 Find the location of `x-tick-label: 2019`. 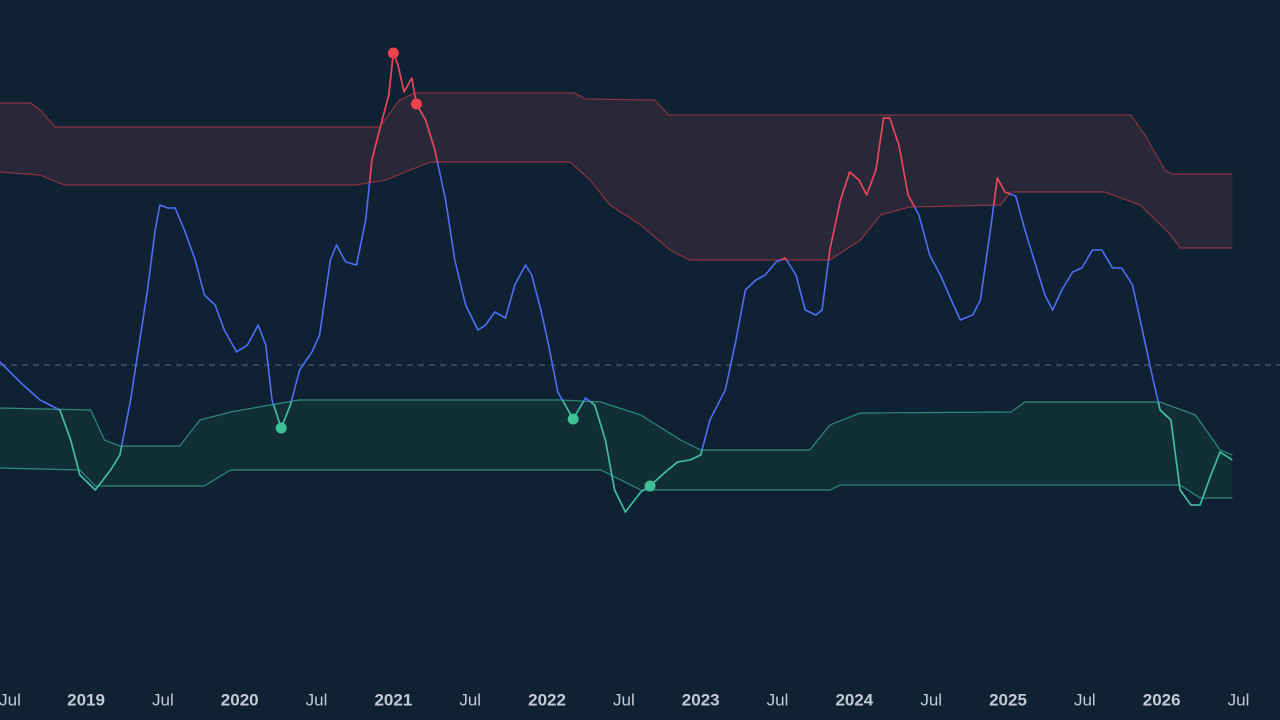

x-tick-label: 2019 is located at coordinates (86, 699).